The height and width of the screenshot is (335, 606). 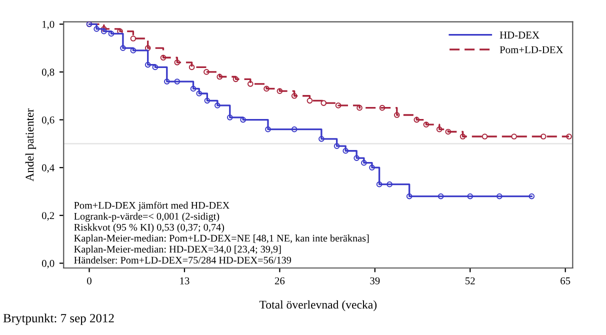 What do you see at coordinates (48, 264) in the screenshot?
I see `y-tick-label: 0,0` at bounding box center [48, 264].